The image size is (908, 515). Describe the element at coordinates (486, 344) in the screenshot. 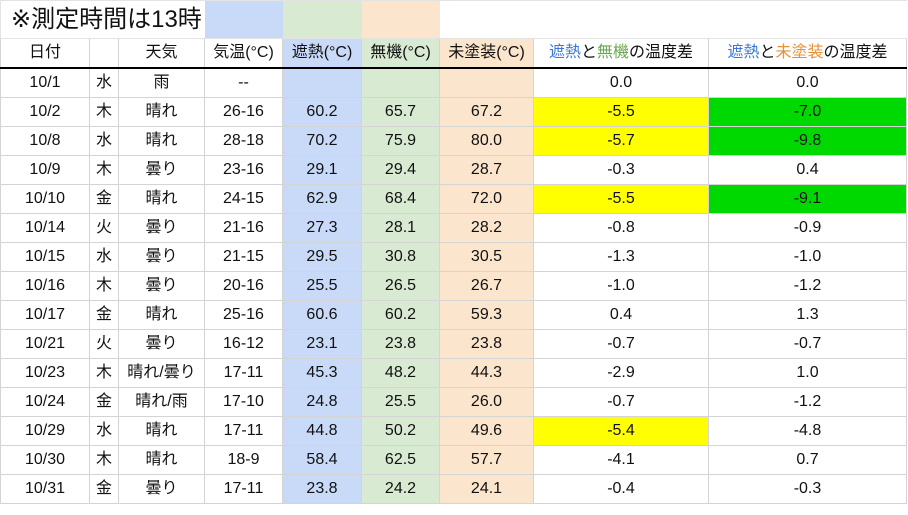

I see `cell-unpainted: 23.8` at that location.